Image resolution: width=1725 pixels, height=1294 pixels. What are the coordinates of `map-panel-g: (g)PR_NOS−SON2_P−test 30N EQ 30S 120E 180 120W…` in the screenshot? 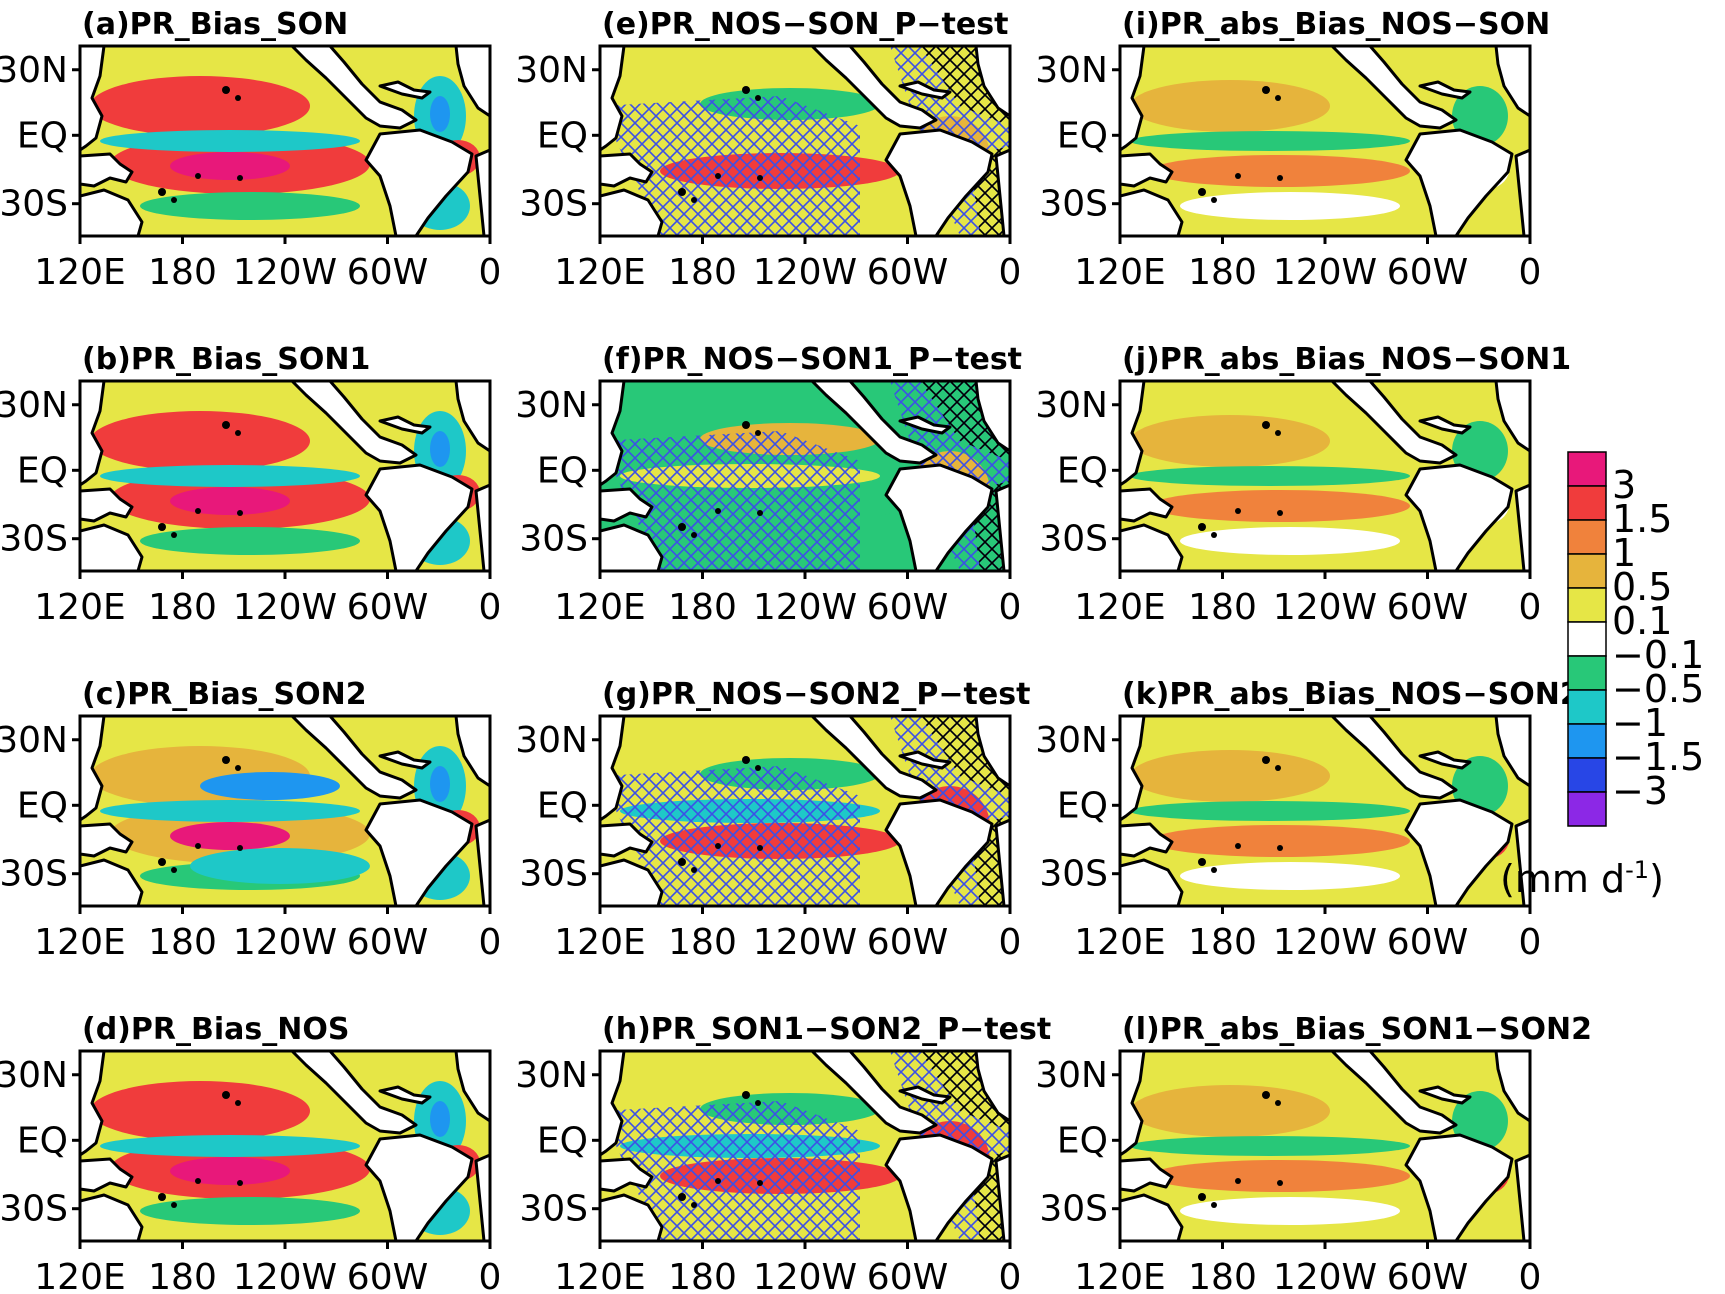 It's located at (772, 820).